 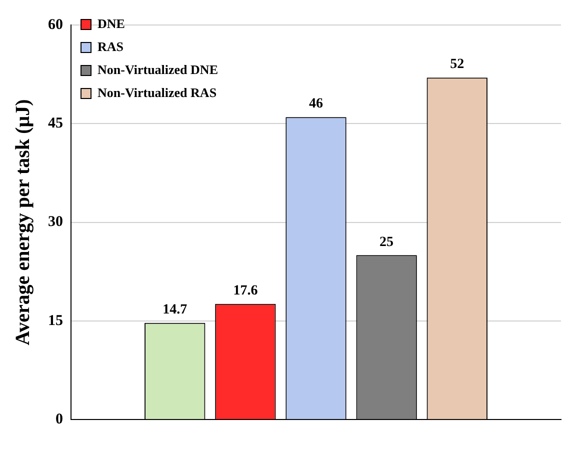 I want to click on y-tick-label: 0, so click(x=59, y=419).